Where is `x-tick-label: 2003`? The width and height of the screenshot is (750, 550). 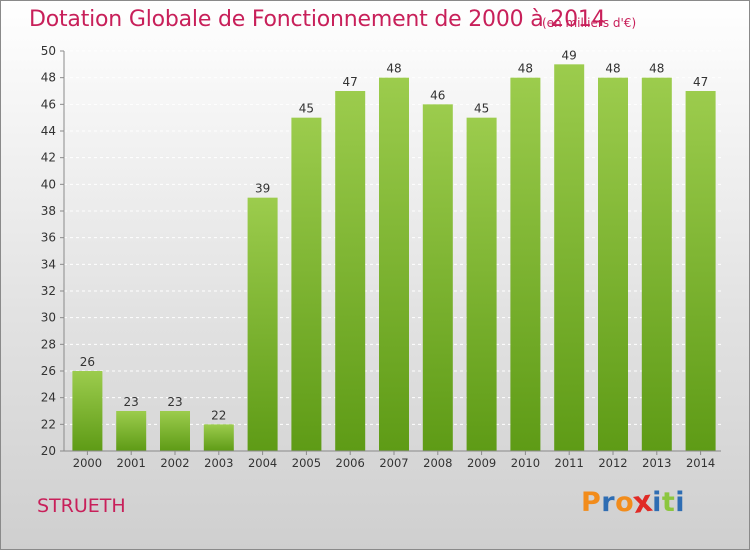 x-tick-label: 2003 is located at coordinates (218, 463).